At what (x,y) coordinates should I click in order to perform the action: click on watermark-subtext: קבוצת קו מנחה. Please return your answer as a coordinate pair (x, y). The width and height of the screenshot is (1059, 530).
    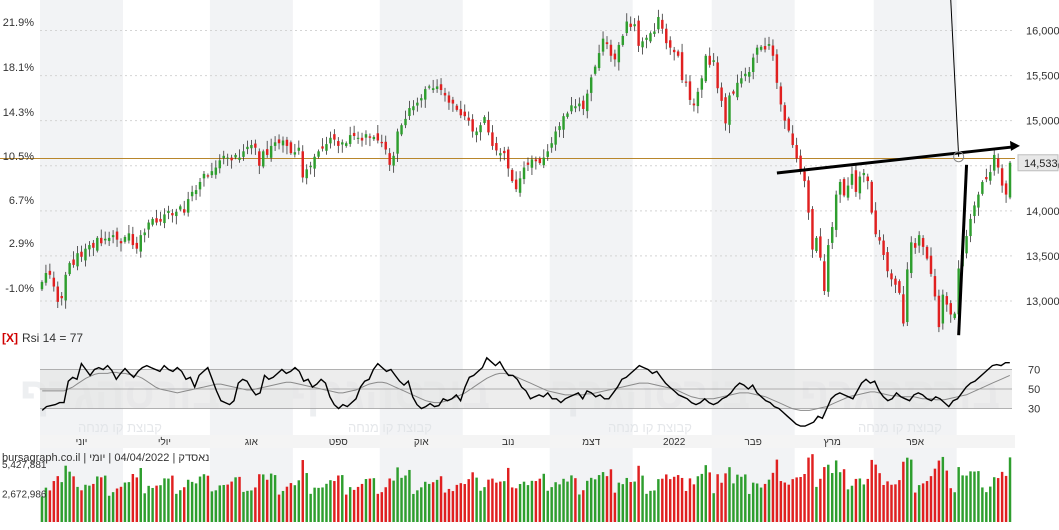
    Looking at the image, I should click on (120, 427).